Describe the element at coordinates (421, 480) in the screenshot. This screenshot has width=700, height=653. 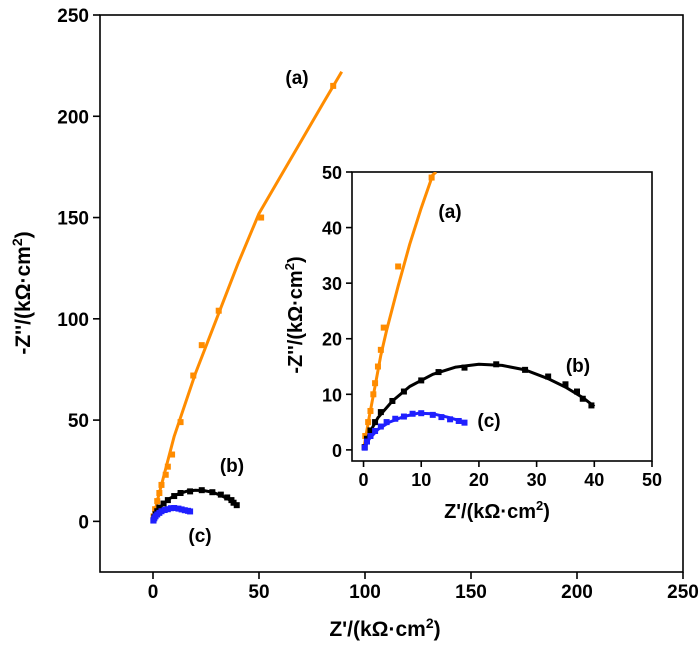
I see `inset-x-tick-label: 10` at that location.